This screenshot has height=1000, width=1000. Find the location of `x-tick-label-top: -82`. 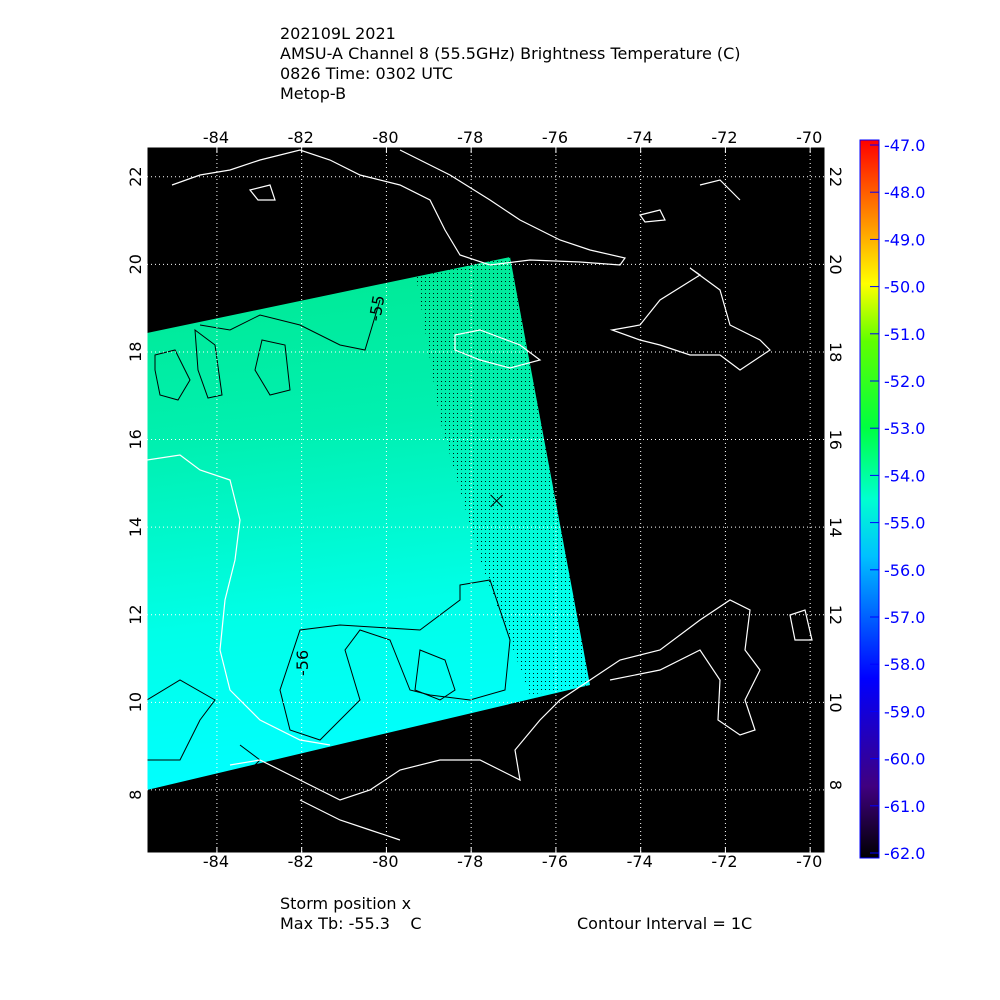

x-tick-label-top: -82 is located at coordinates (301, 137).